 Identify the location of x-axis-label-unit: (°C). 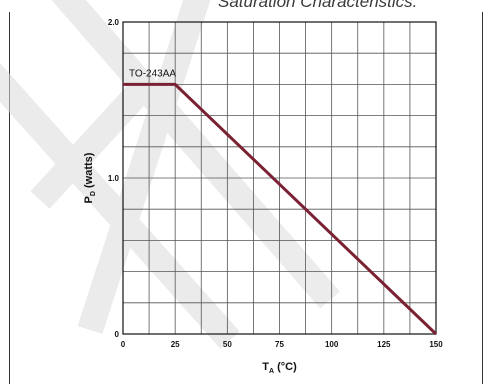
(285, 367).